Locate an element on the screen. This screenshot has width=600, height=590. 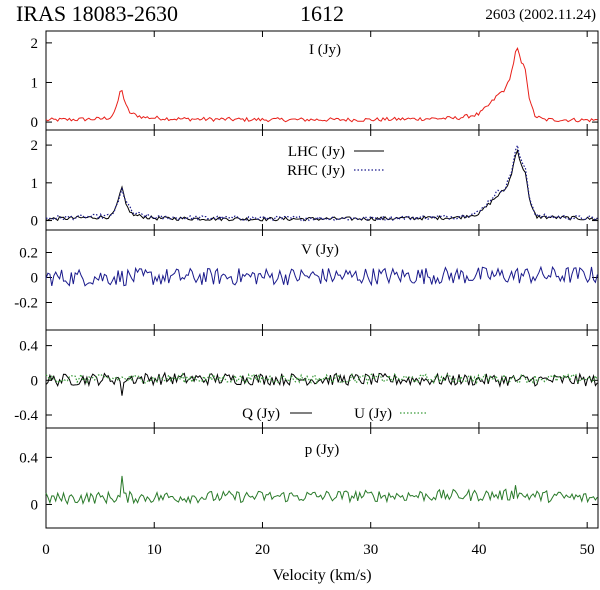
y-tick-label-p: 0 is located at coordinates (35, 505).